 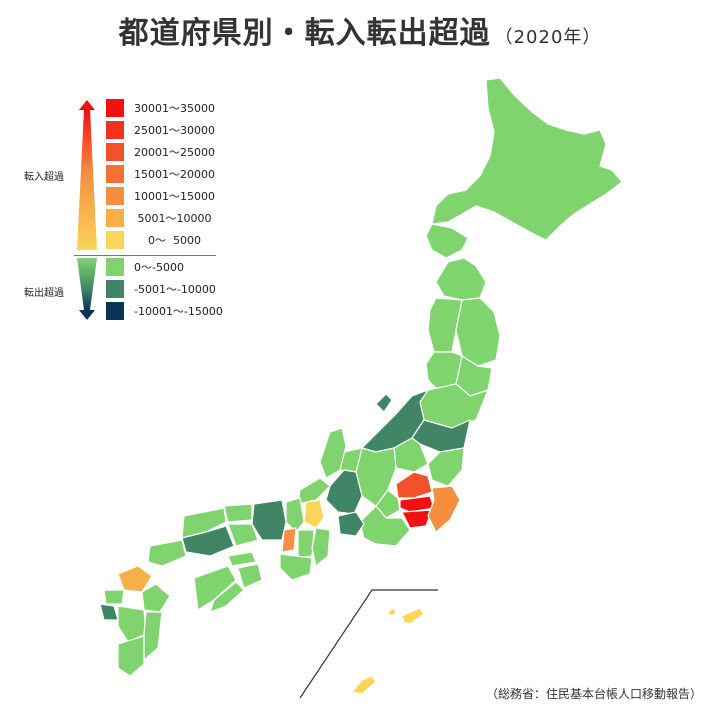 I want to click on pref-okinawa-sakishima, so click(x=364, y=685).